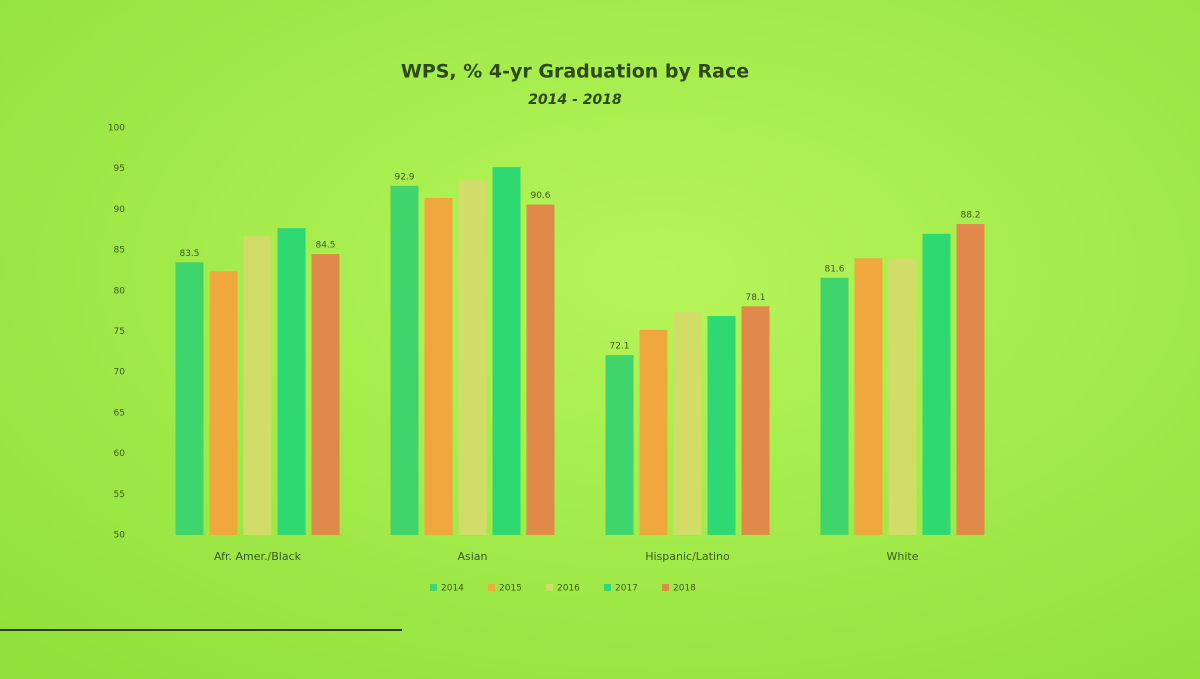  I want to click on y-tick-label: 90, so click(120, 210).